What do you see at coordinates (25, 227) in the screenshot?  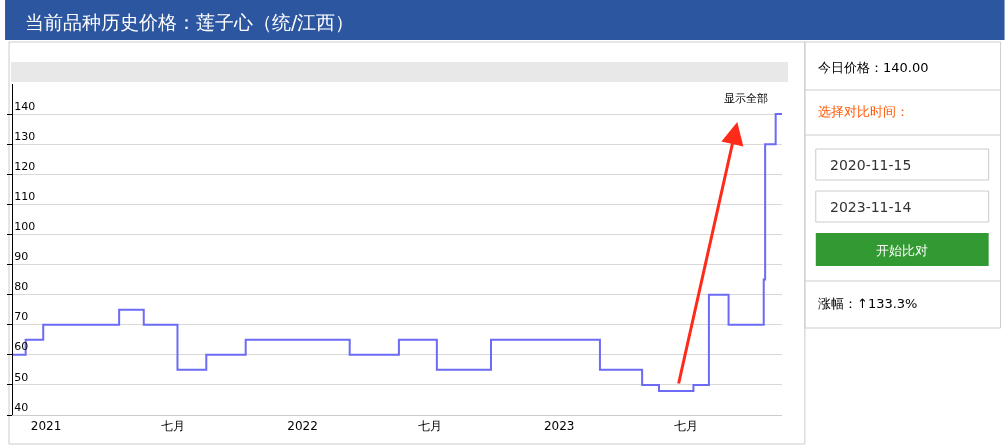 I see `y-tick-label: 100` at bounding box center [25, 227].